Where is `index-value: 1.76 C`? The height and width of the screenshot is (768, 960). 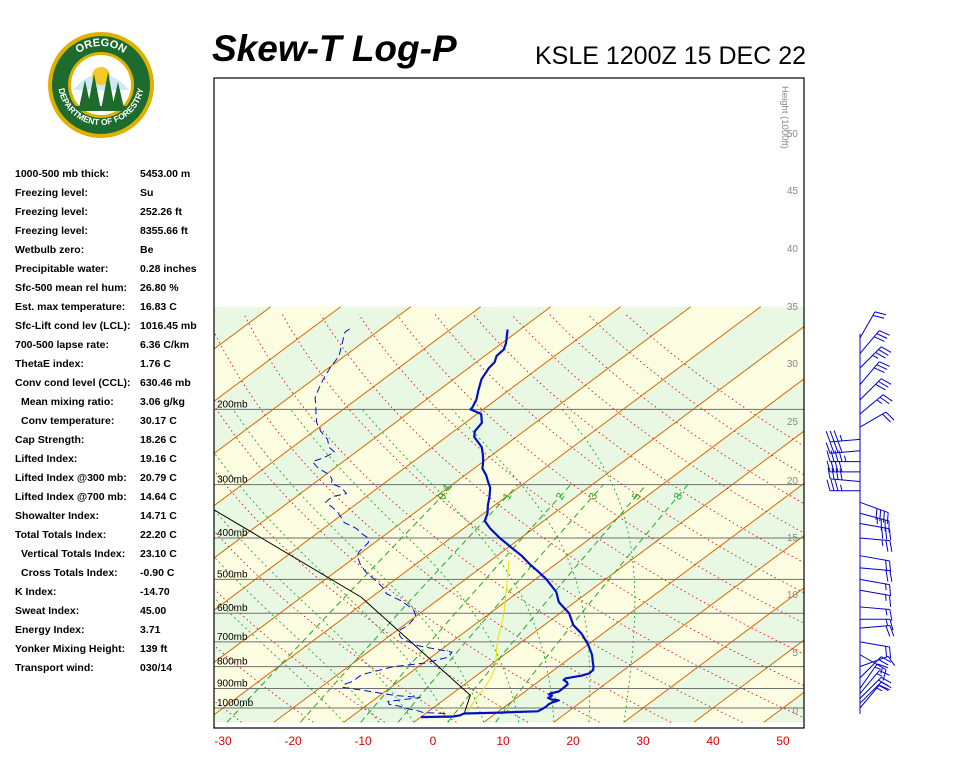
index-value: 1.76 C is located at coordinates (155, 364).